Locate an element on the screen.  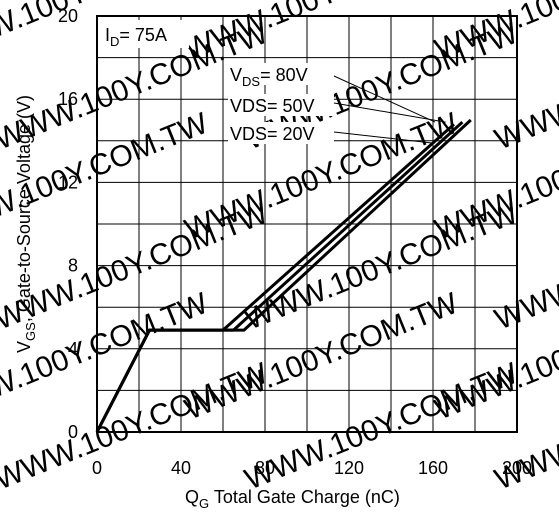
x-tick-label: 160 is located at coordinates (433, 468).